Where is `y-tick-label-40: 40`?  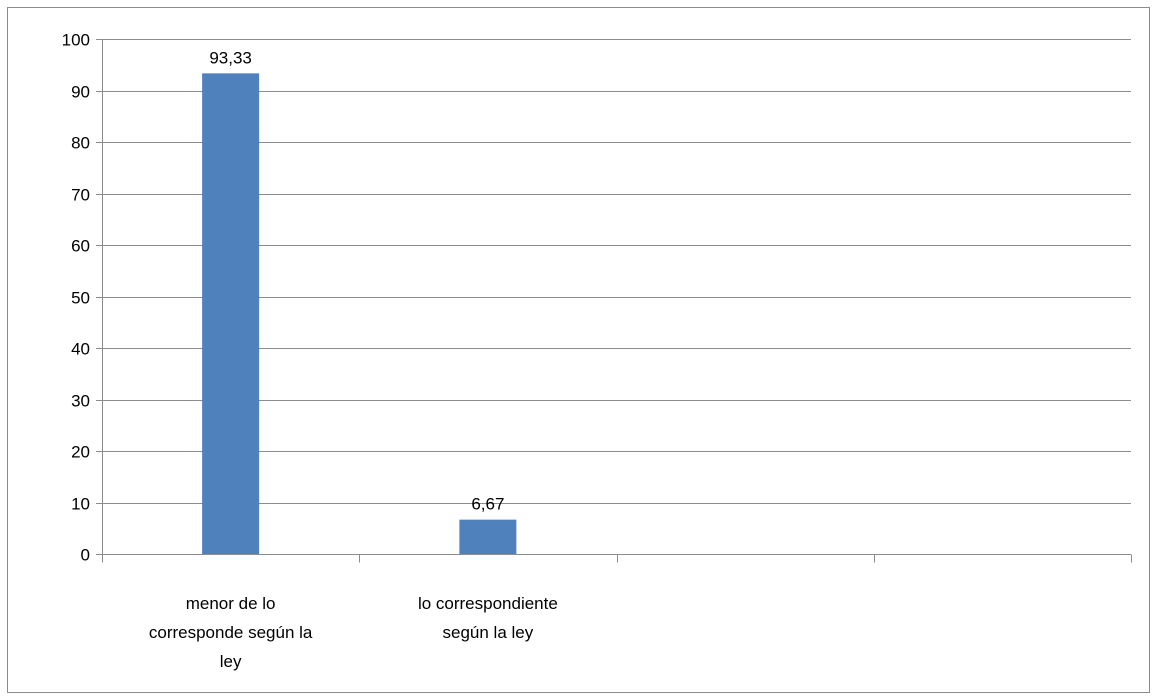 y-tick-label-40: 40 is located at coordinates (80, 349).